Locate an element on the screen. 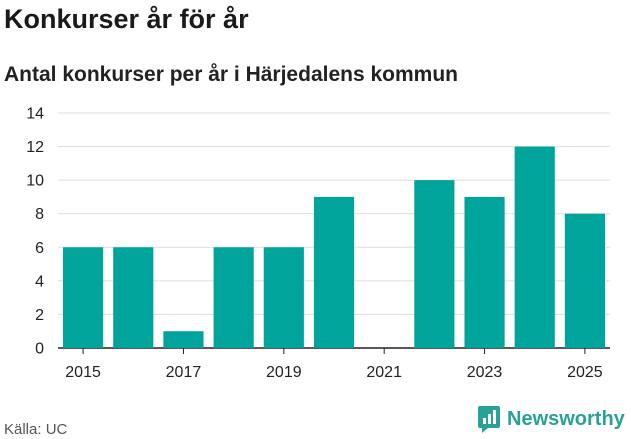 This screenshot has width=631, height=439. source-label: Källa: UC is located at coordinates (36, 429).